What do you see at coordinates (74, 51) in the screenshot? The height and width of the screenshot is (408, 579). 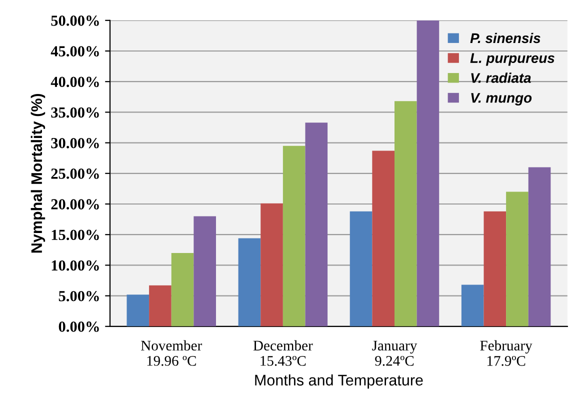 I see `y-tick-label: 45.00%` at bounding box center [74, 51].